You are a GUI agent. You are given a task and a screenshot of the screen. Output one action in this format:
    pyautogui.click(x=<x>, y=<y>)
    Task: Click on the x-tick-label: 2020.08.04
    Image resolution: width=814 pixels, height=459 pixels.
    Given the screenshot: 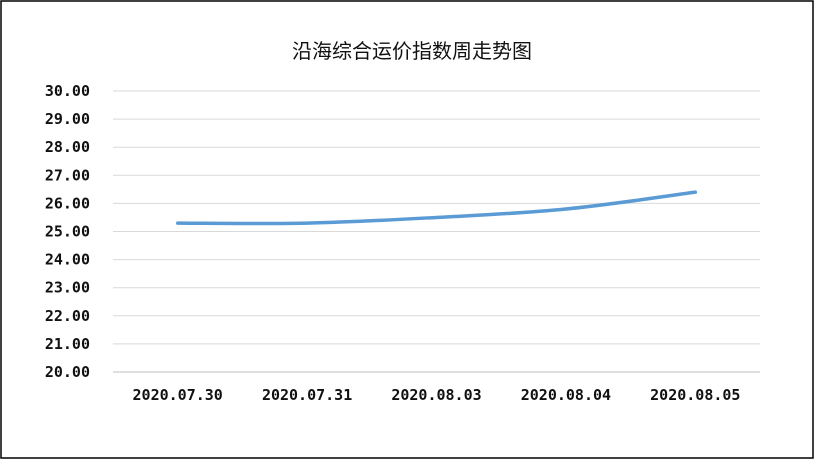 What is the action you would take?
    pyautogui.click(x=566, y=395)
    